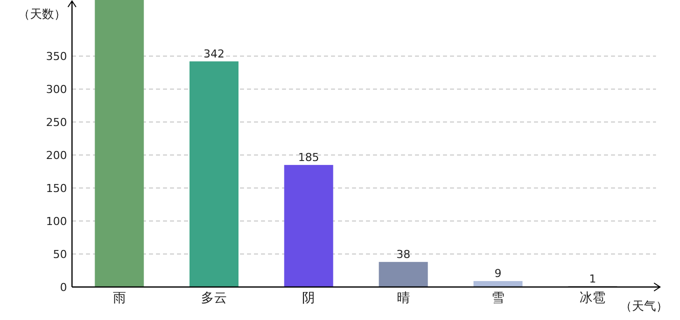 Image resolution: width=680 pixels, height=320 pixels. What do you see at coordinates (56, 221) in the screenshot?
I see `y-tick-label: 100` at bounding box center [56, 221].